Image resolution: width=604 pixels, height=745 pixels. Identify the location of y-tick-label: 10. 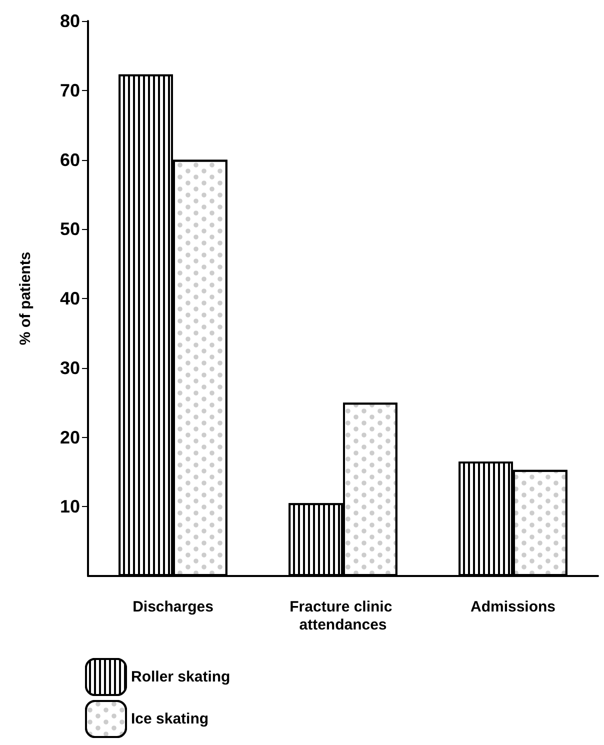
(70, 506).